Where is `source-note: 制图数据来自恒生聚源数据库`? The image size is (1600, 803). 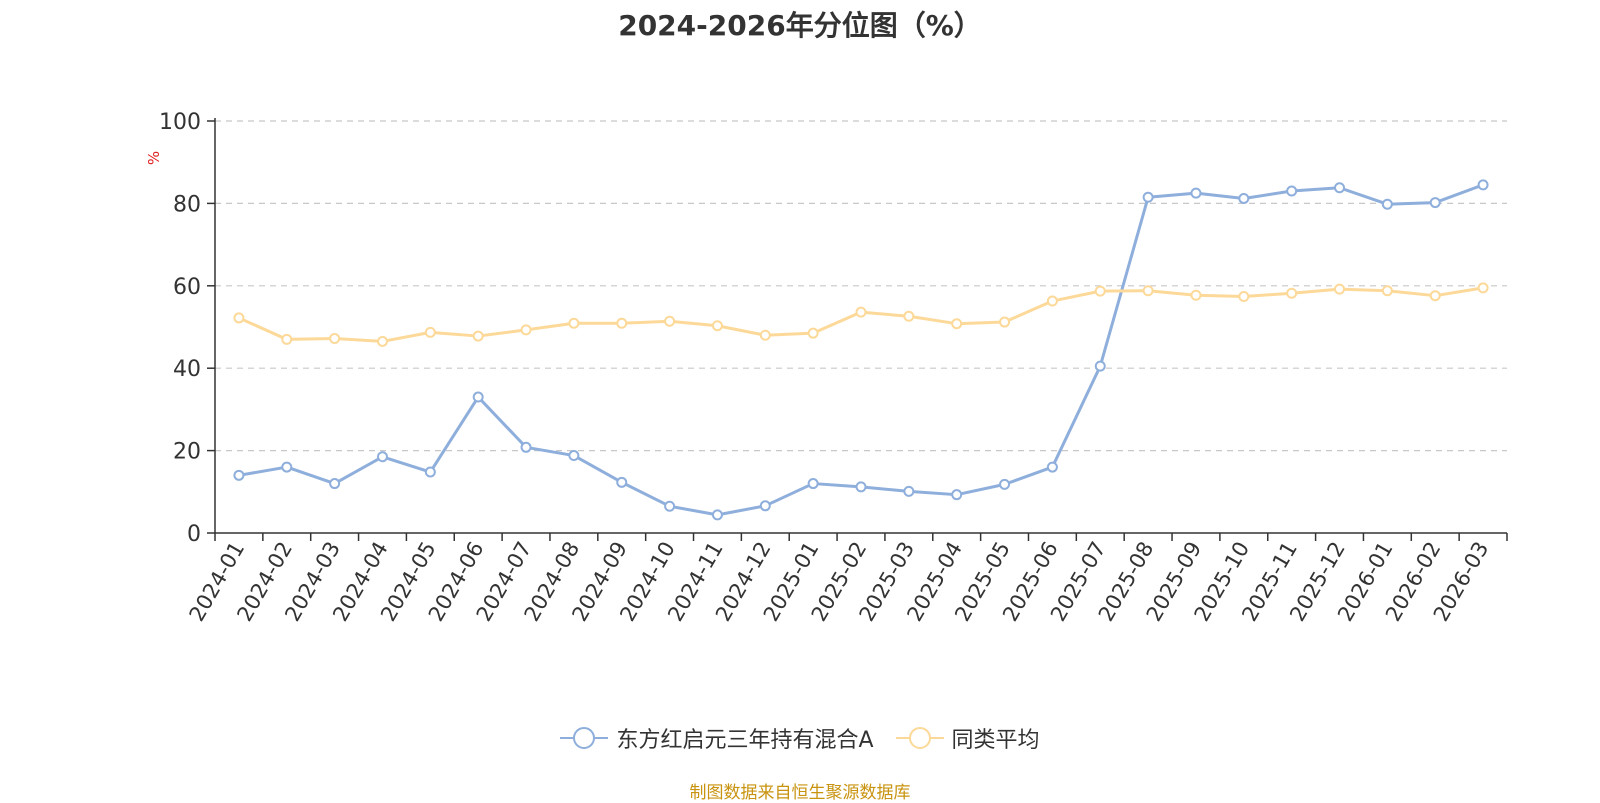 source-note: 制图数据来自恒生聚源数据库 is located at coordinates (800, 793).